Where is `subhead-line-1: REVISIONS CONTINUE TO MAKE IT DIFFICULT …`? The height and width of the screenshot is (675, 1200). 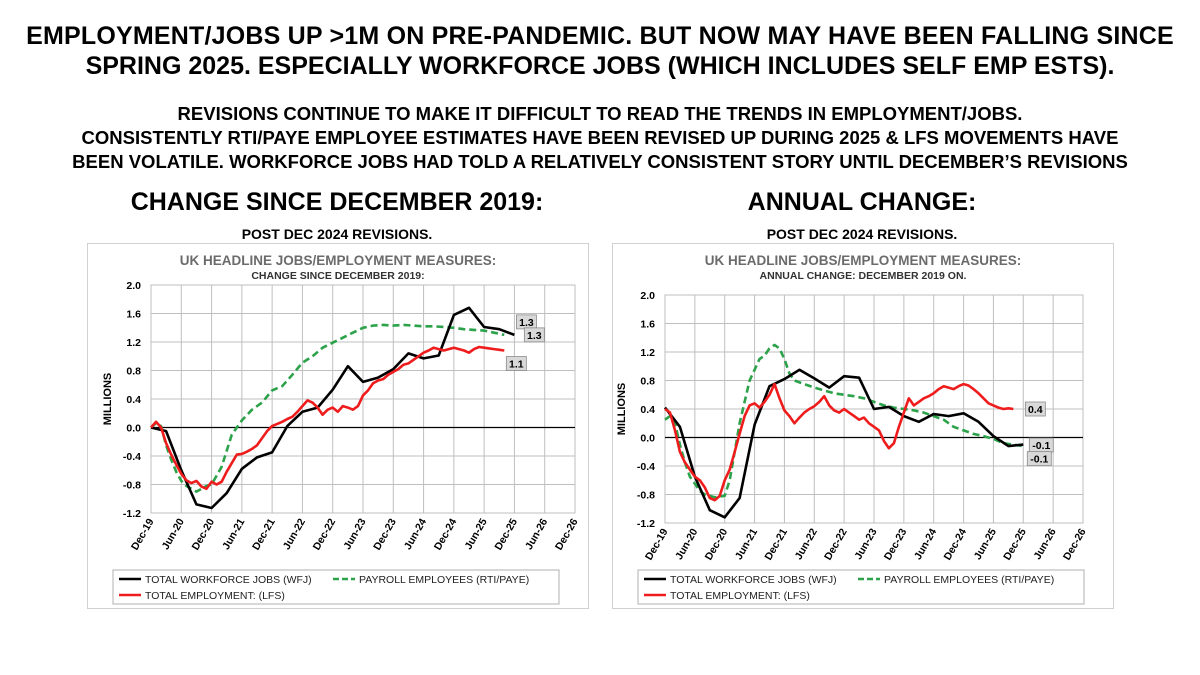 subhead-line-1: REVISIONS CONTINUE TO MAKE IT DIFFICULT … is located at coordinates (600, 113).